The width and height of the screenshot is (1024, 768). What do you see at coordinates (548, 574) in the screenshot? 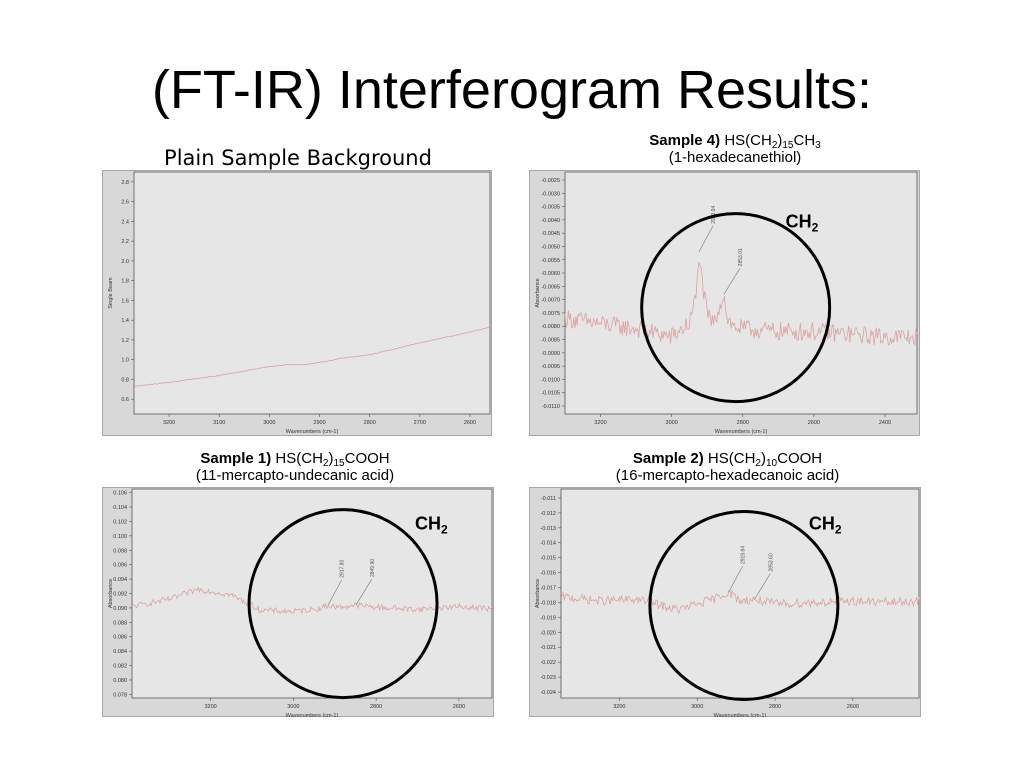
I see `y-tick-label: -0.016` at bounding box center [548, 574].